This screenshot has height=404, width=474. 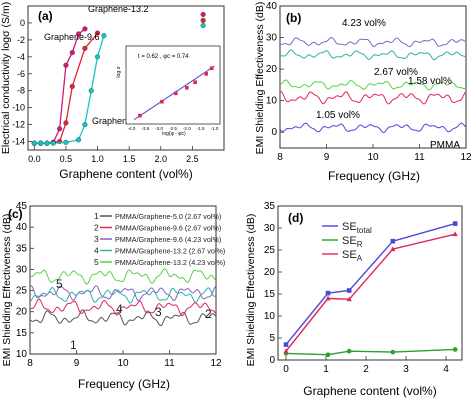 I want to click on panel-d-xlabel: Graphene content (vol%), so click(x=369, y=391).